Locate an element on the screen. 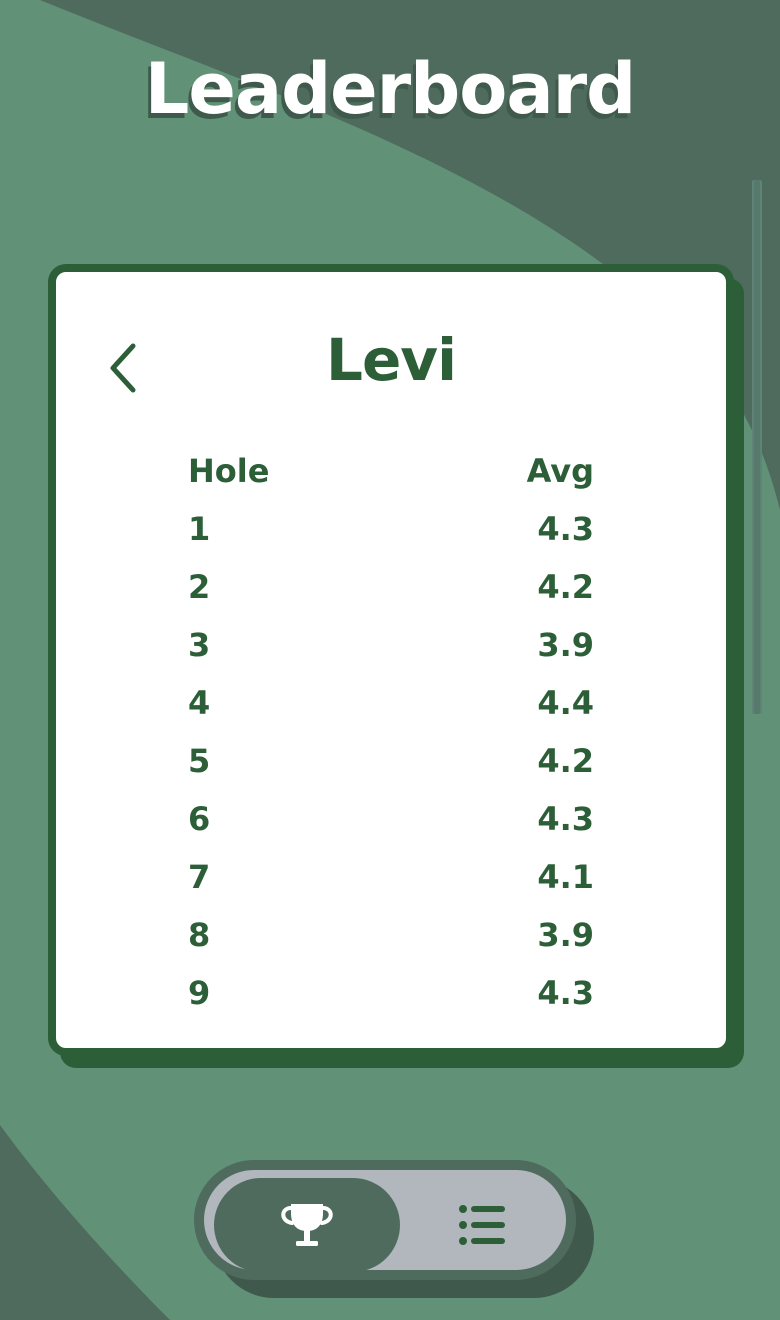 This screenshot has height=1320, width=780. table-header-row: Hole Avg is located at coordinates (391, 471).